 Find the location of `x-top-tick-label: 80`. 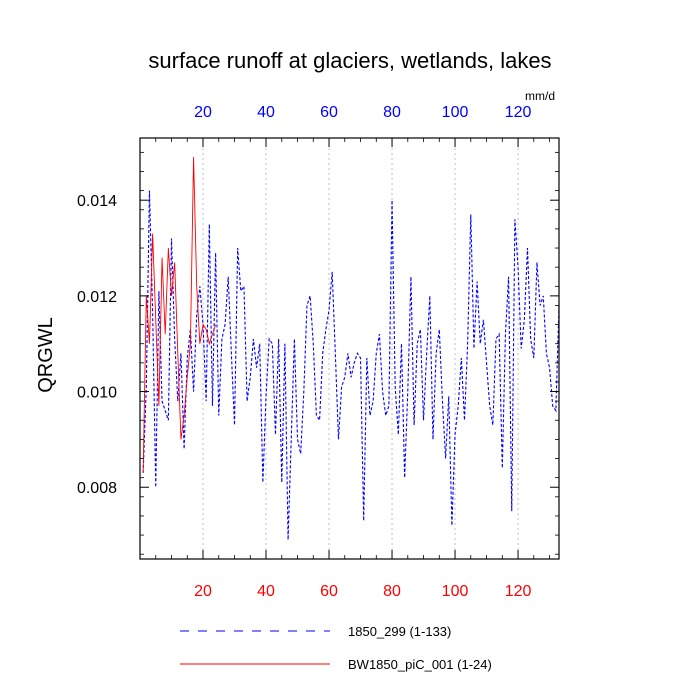

x-top-tick-label: 80 is located at coordinates (392, 112).